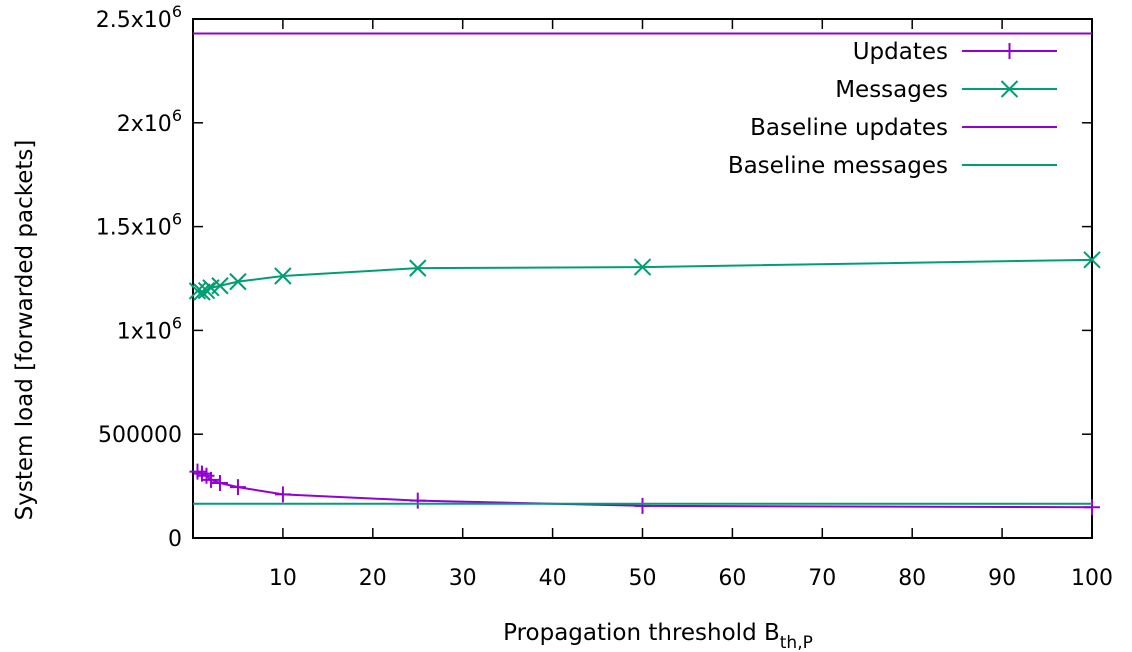 The height and width of the screenshot is (652, 1132). What do you see at coordinates (175, 539) in the screenshot?
I see `y-tick-label: 0` at bounding box center [175, 539].